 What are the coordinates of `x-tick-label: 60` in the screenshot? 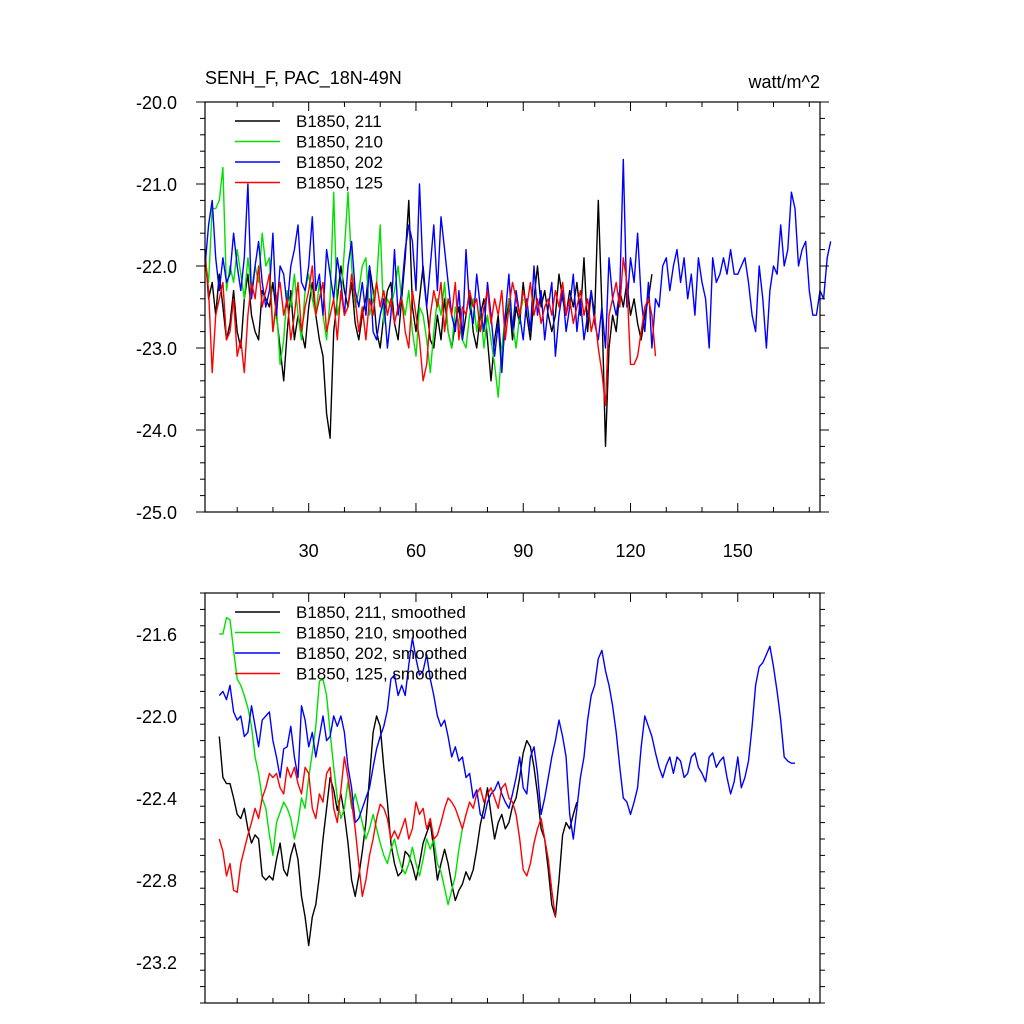 It's located at (416, 551).